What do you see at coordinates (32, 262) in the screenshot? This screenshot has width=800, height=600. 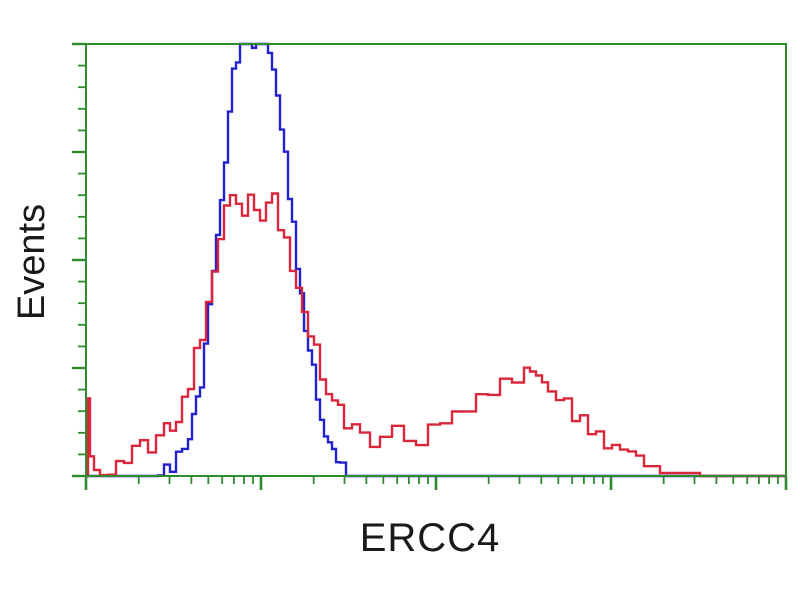 I see `y-axis-title: Events` at bounding box center [32, 262].